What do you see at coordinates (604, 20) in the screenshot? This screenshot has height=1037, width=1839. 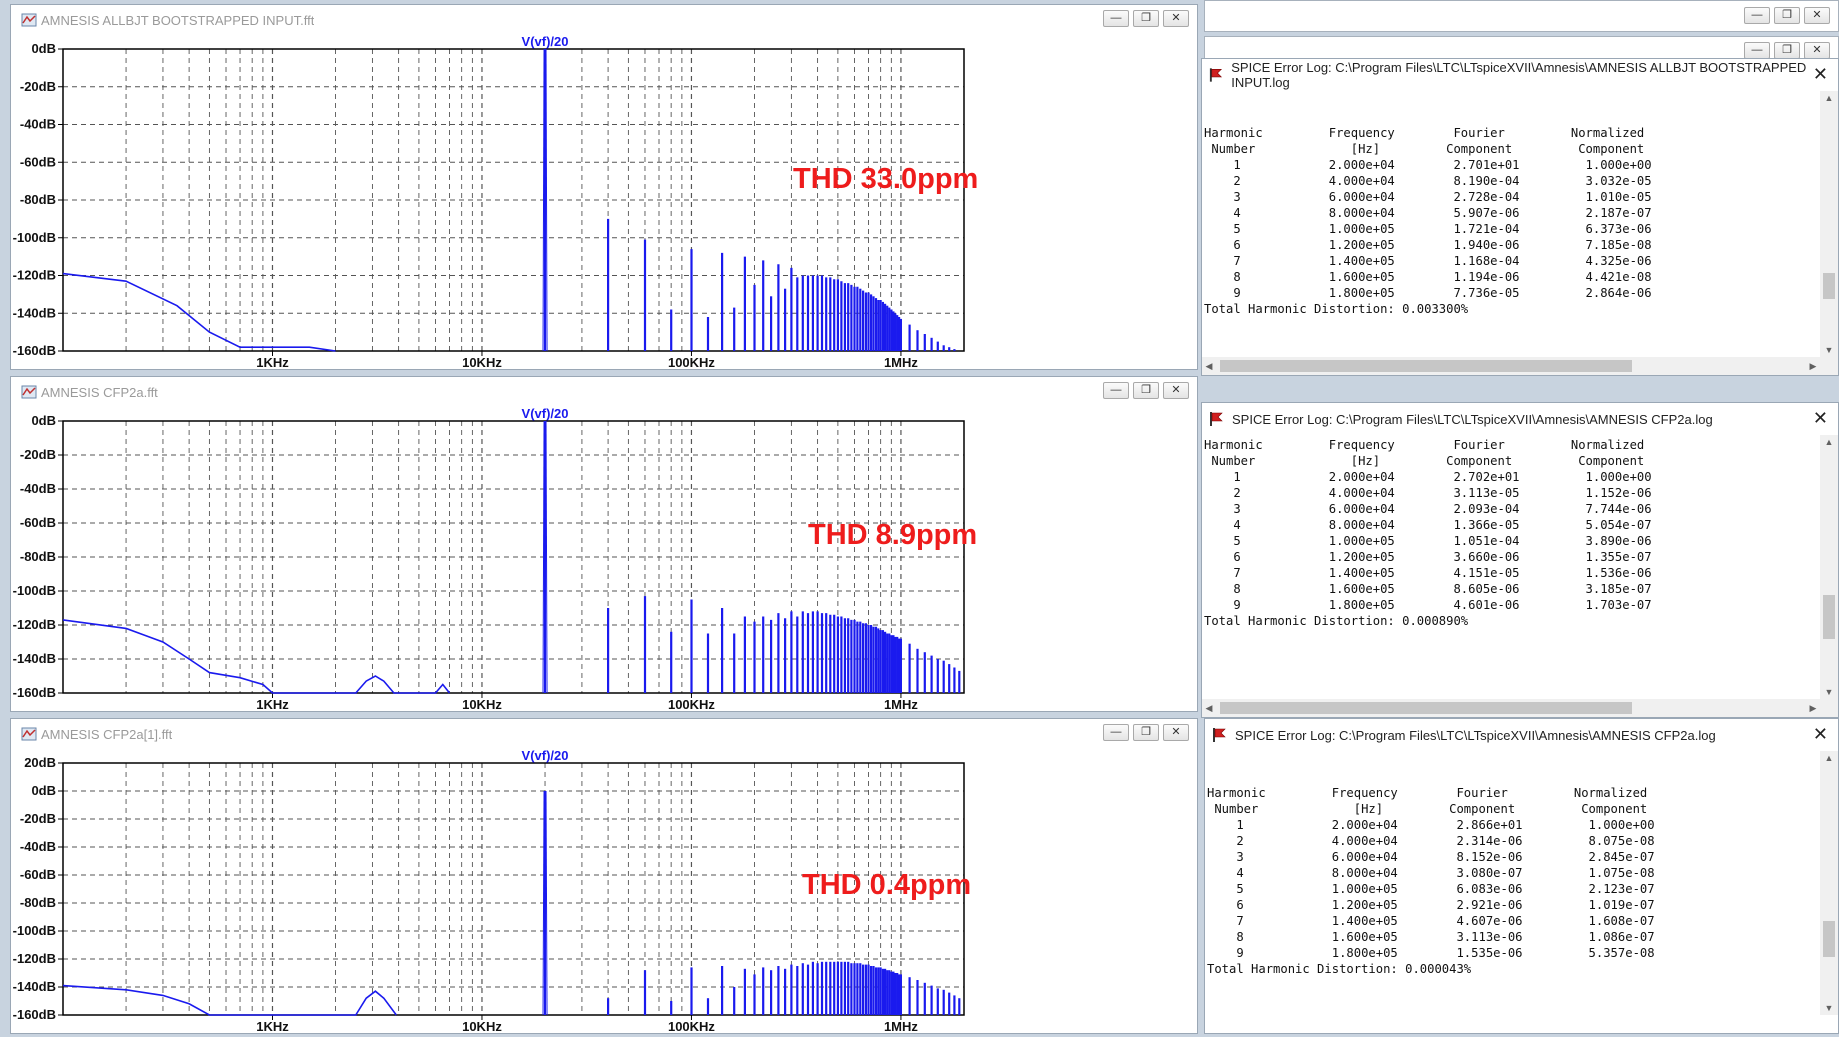 I see `fft-window-1-titlebar: AMNESIS ALLBJT BOOTSTRAPPED INPUT.fft` at bounding box center [604, 20].